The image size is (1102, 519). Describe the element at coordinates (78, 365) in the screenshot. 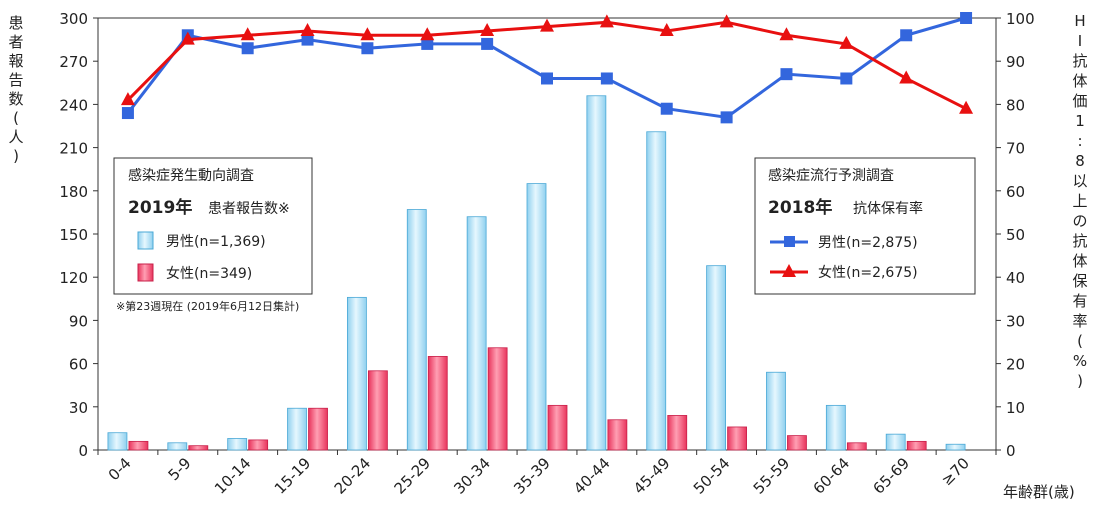

I see `y-left-tick-label: 60` at that location.